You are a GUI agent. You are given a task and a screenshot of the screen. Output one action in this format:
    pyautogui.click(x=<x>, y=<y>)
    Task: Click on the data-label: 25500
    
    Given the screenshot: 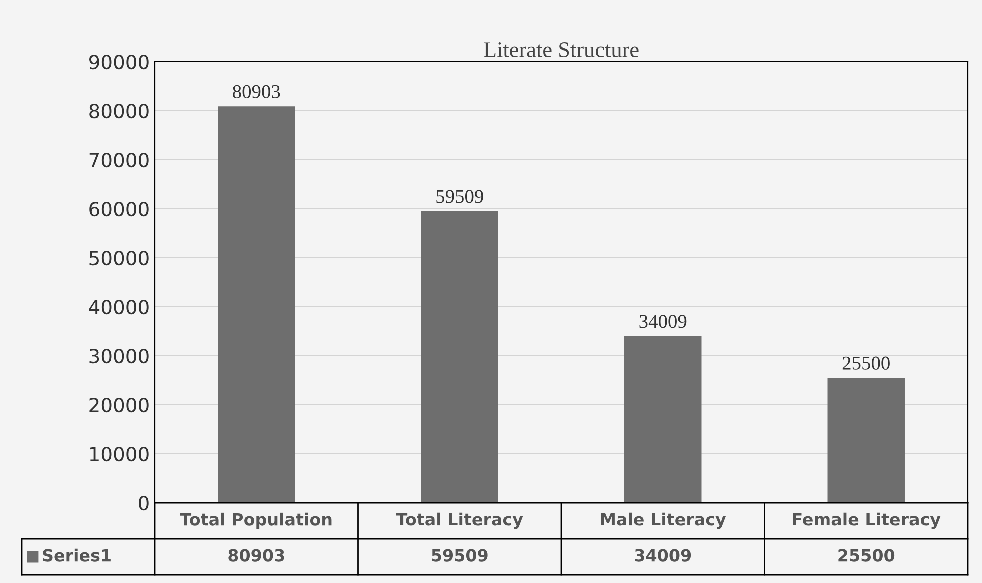 What is the action you would take?
    pyautogui.click(x=866, y=363)
    